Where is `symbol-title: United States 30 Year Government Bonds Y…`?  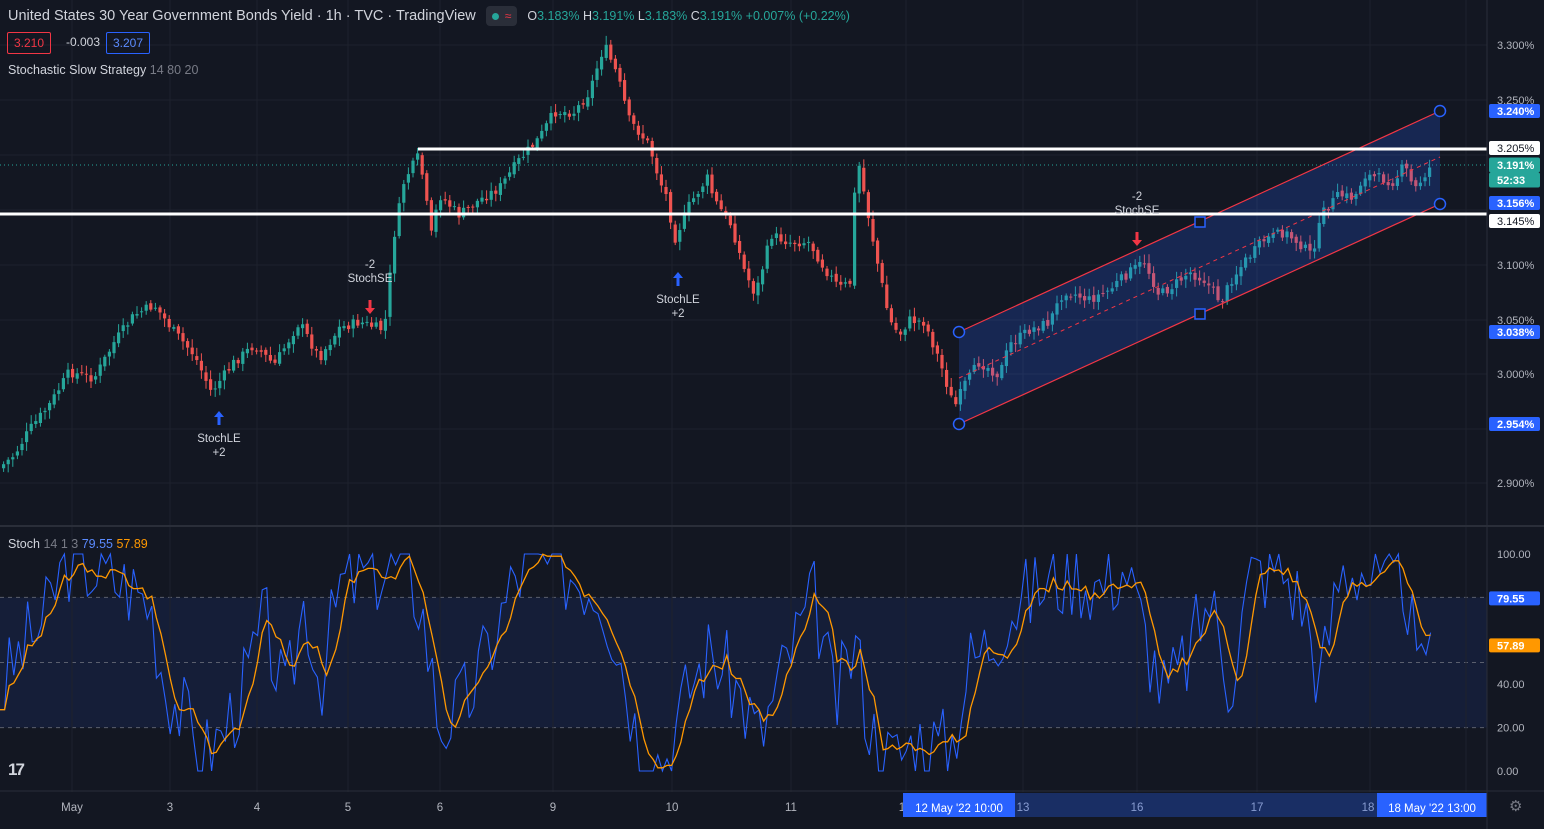 symbol-title: United States 30 Year Government Bonds Y… is located at coordinates (242, 16).